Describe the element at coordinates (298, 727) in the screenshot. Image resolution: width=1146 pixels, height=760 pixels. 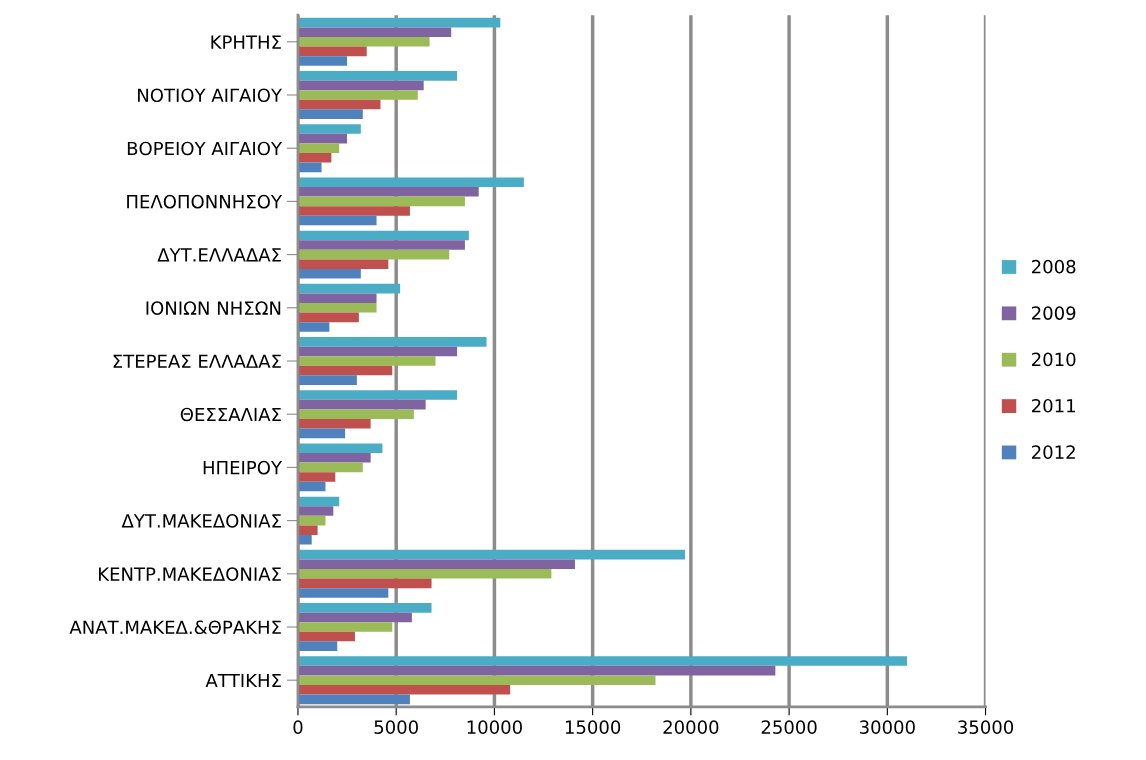
I see `x-tick-label: 0` at that location.